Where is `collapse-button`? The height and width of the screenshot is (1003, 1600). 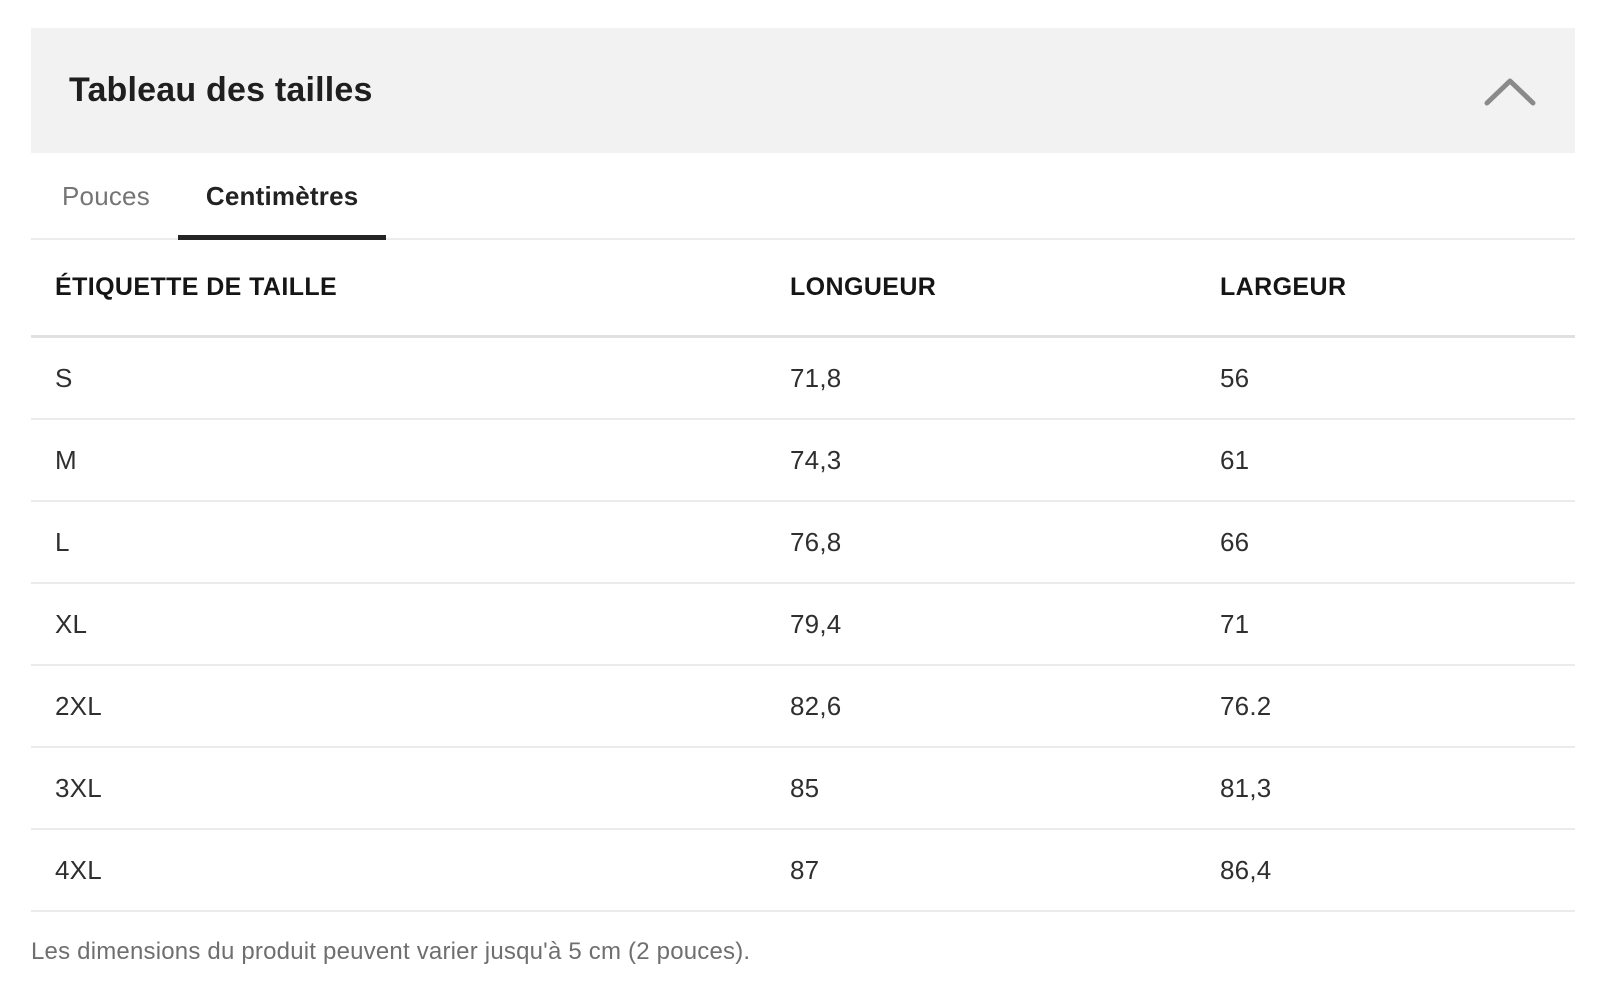
collapse-button is located at coordinates (1510, 91).